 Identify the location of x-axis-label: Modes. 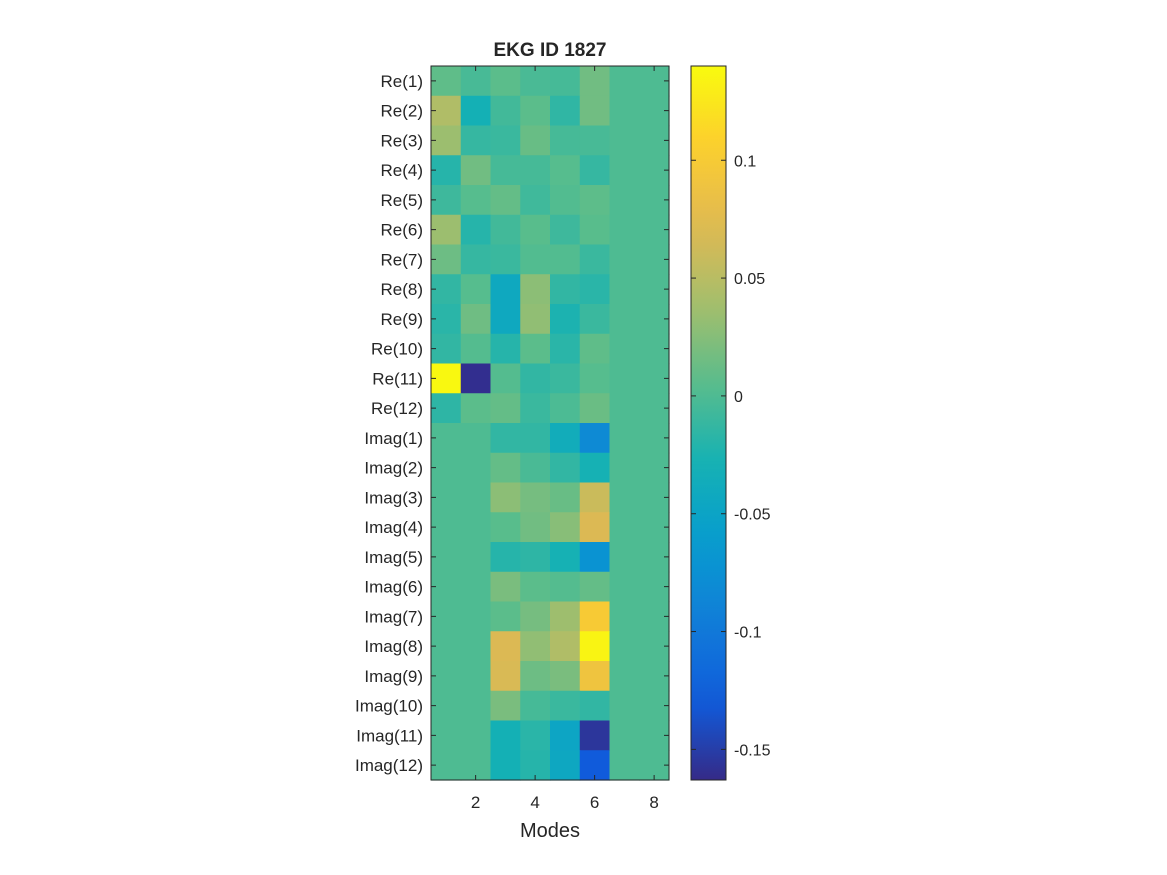
(550, 831).